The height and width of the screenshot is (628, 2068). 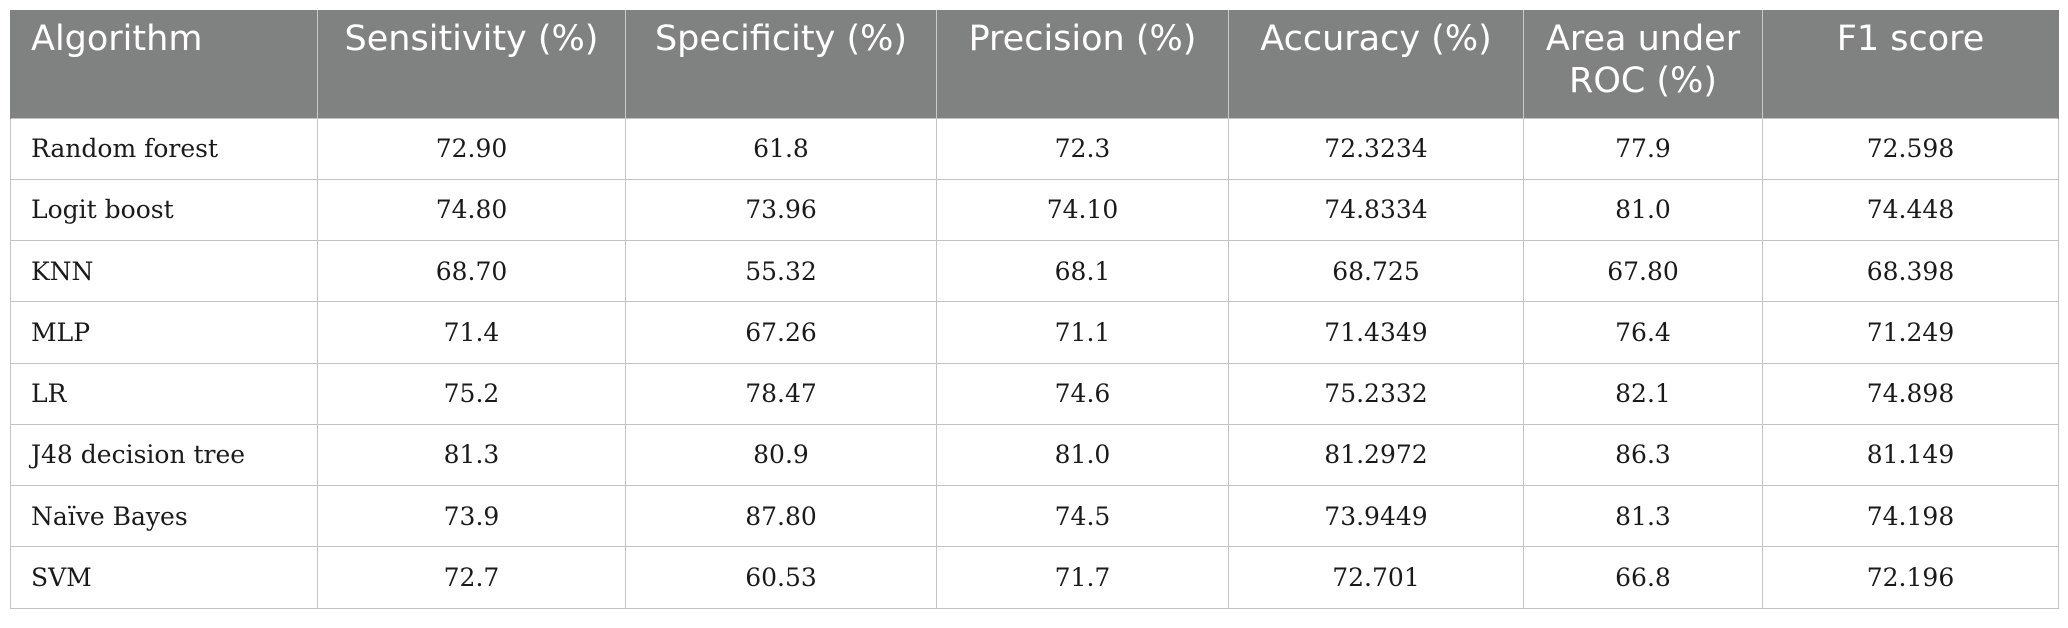 I want to click on cell-precision: 74.5, so click(x=1082, y=516).